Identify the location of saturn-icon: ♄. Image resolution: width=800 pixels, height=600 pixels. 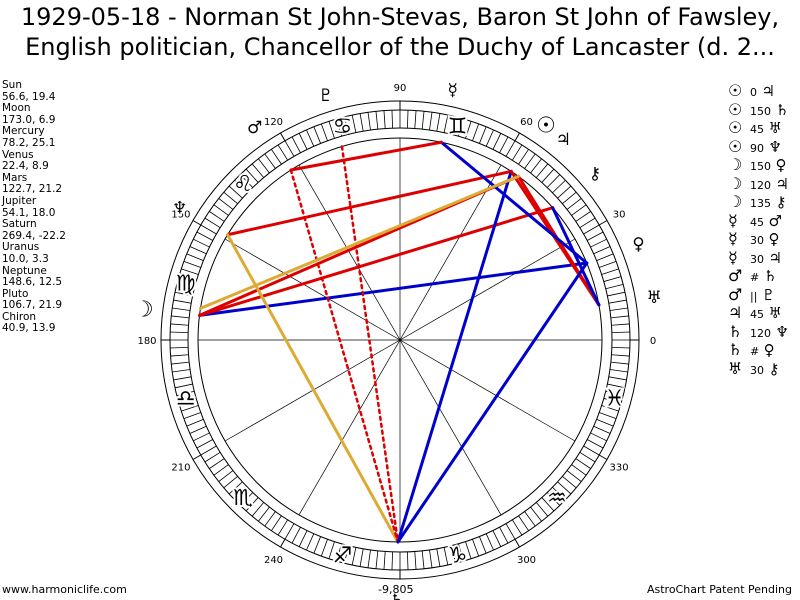
(735, 331).